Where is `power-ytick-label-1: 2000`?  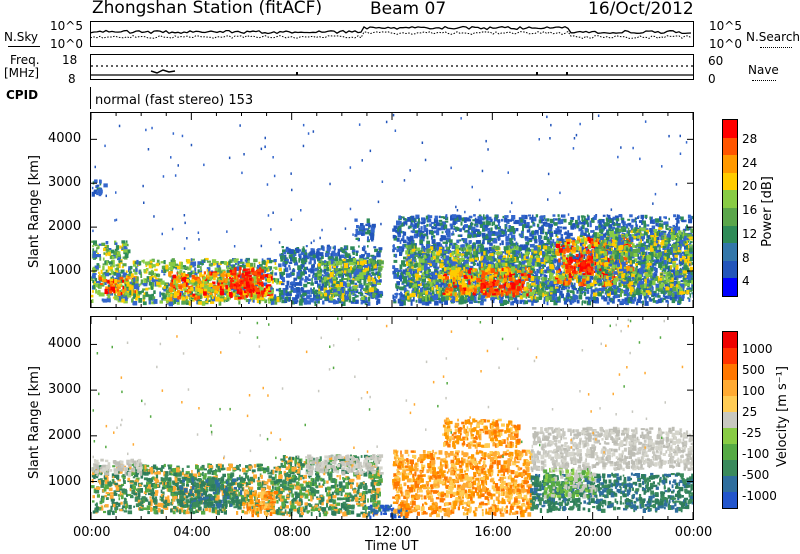
power-ytick-label-1: 2000 is located at coordinates (65, 227).